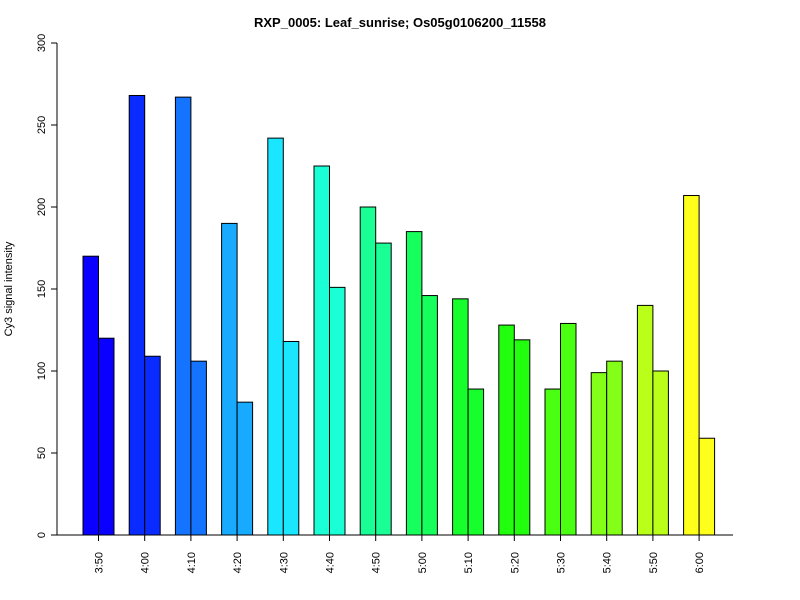  Describe the element at coordinates (42, 207) in the screenshot. I see `y-tick-label: 200` at that location.